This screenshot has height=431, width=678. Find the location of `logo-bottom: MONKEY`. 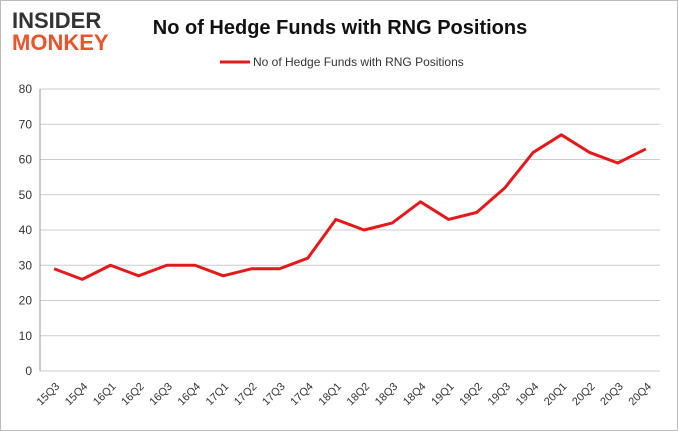

logo-bottom: MONKEY is located at coordinates (60, 42).